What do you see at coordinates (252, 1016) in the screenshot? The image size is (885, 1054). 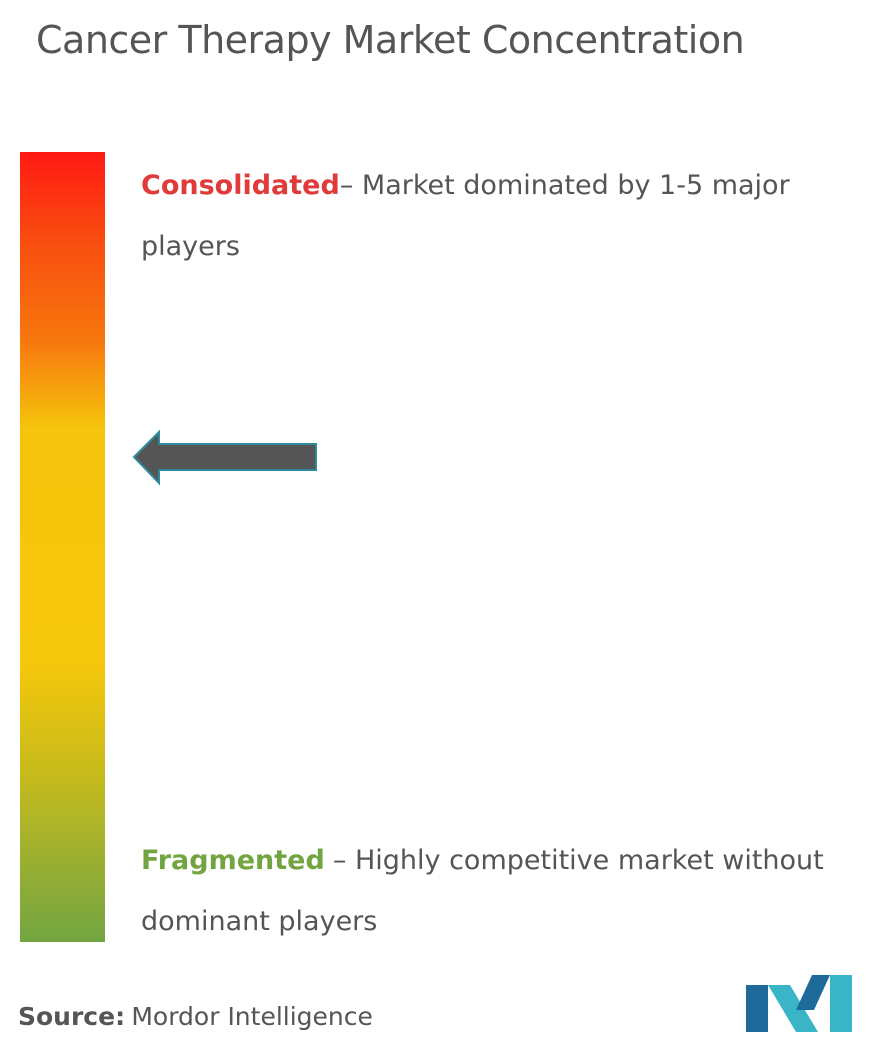 I see `source-text: Mordor Intelligence` at bounding box center [252, 1016].